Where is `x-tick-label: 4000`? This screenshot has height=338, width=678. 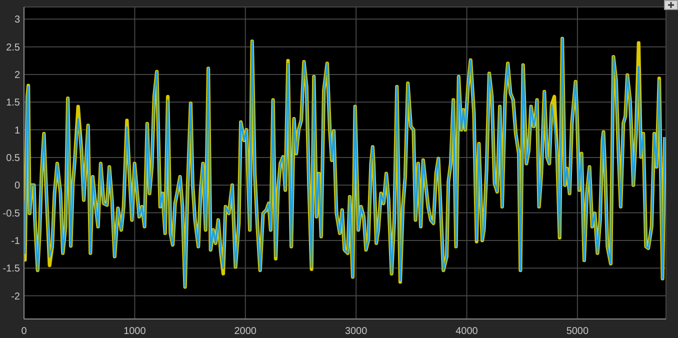
x-tick-label: 4000 is located at coordinates (467, 332).